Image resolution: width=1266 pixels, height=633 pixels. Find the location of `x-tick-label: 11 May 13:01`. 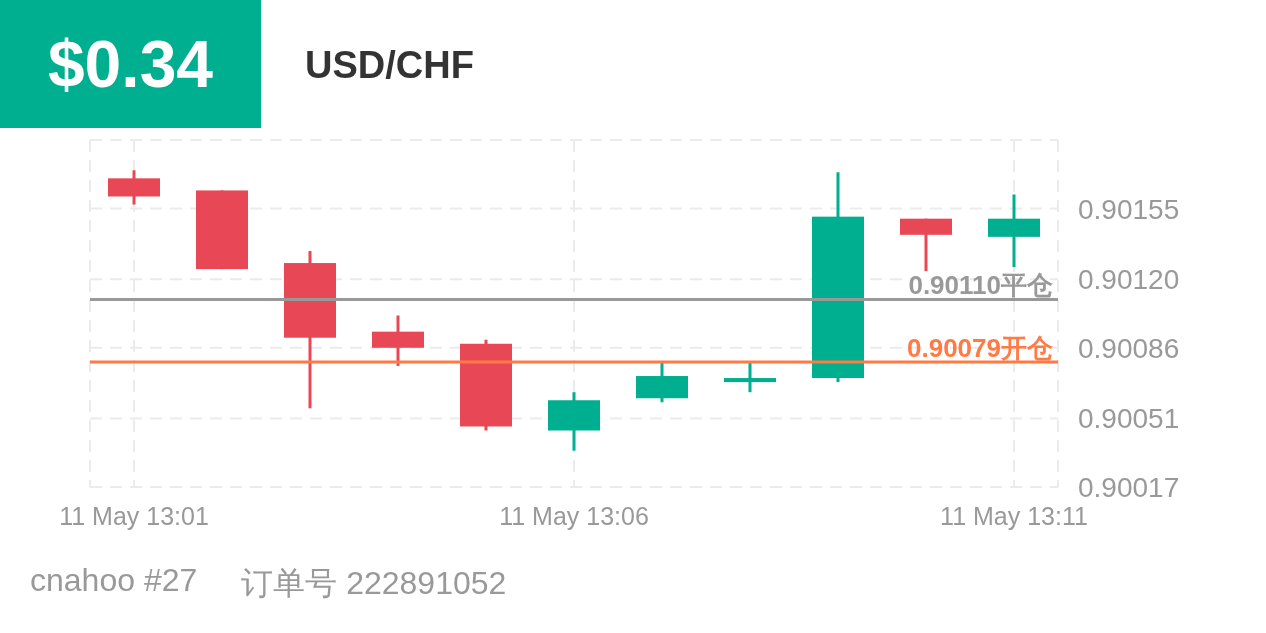

x-tick-label: 11 May 13:01 is located at coordinates (134, 515).